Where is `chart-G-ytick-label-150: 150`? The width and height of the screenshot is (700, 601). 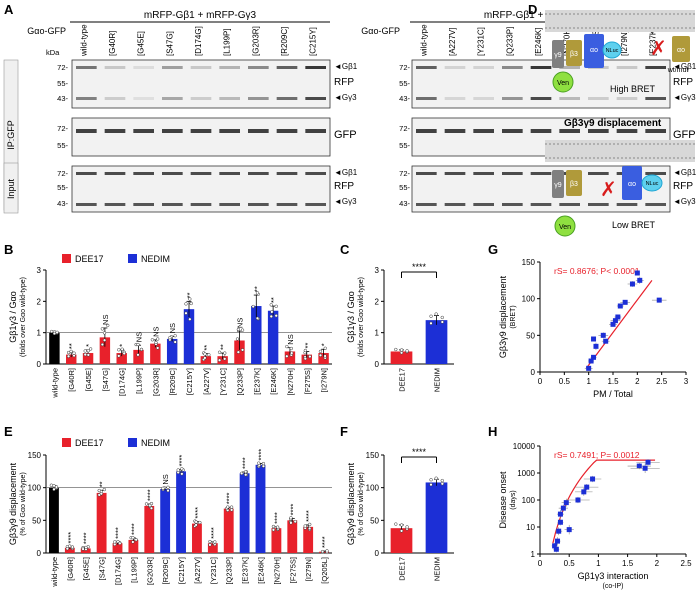
chart-G-ytick-label-150: 150 is located at coordinates (529, 262).